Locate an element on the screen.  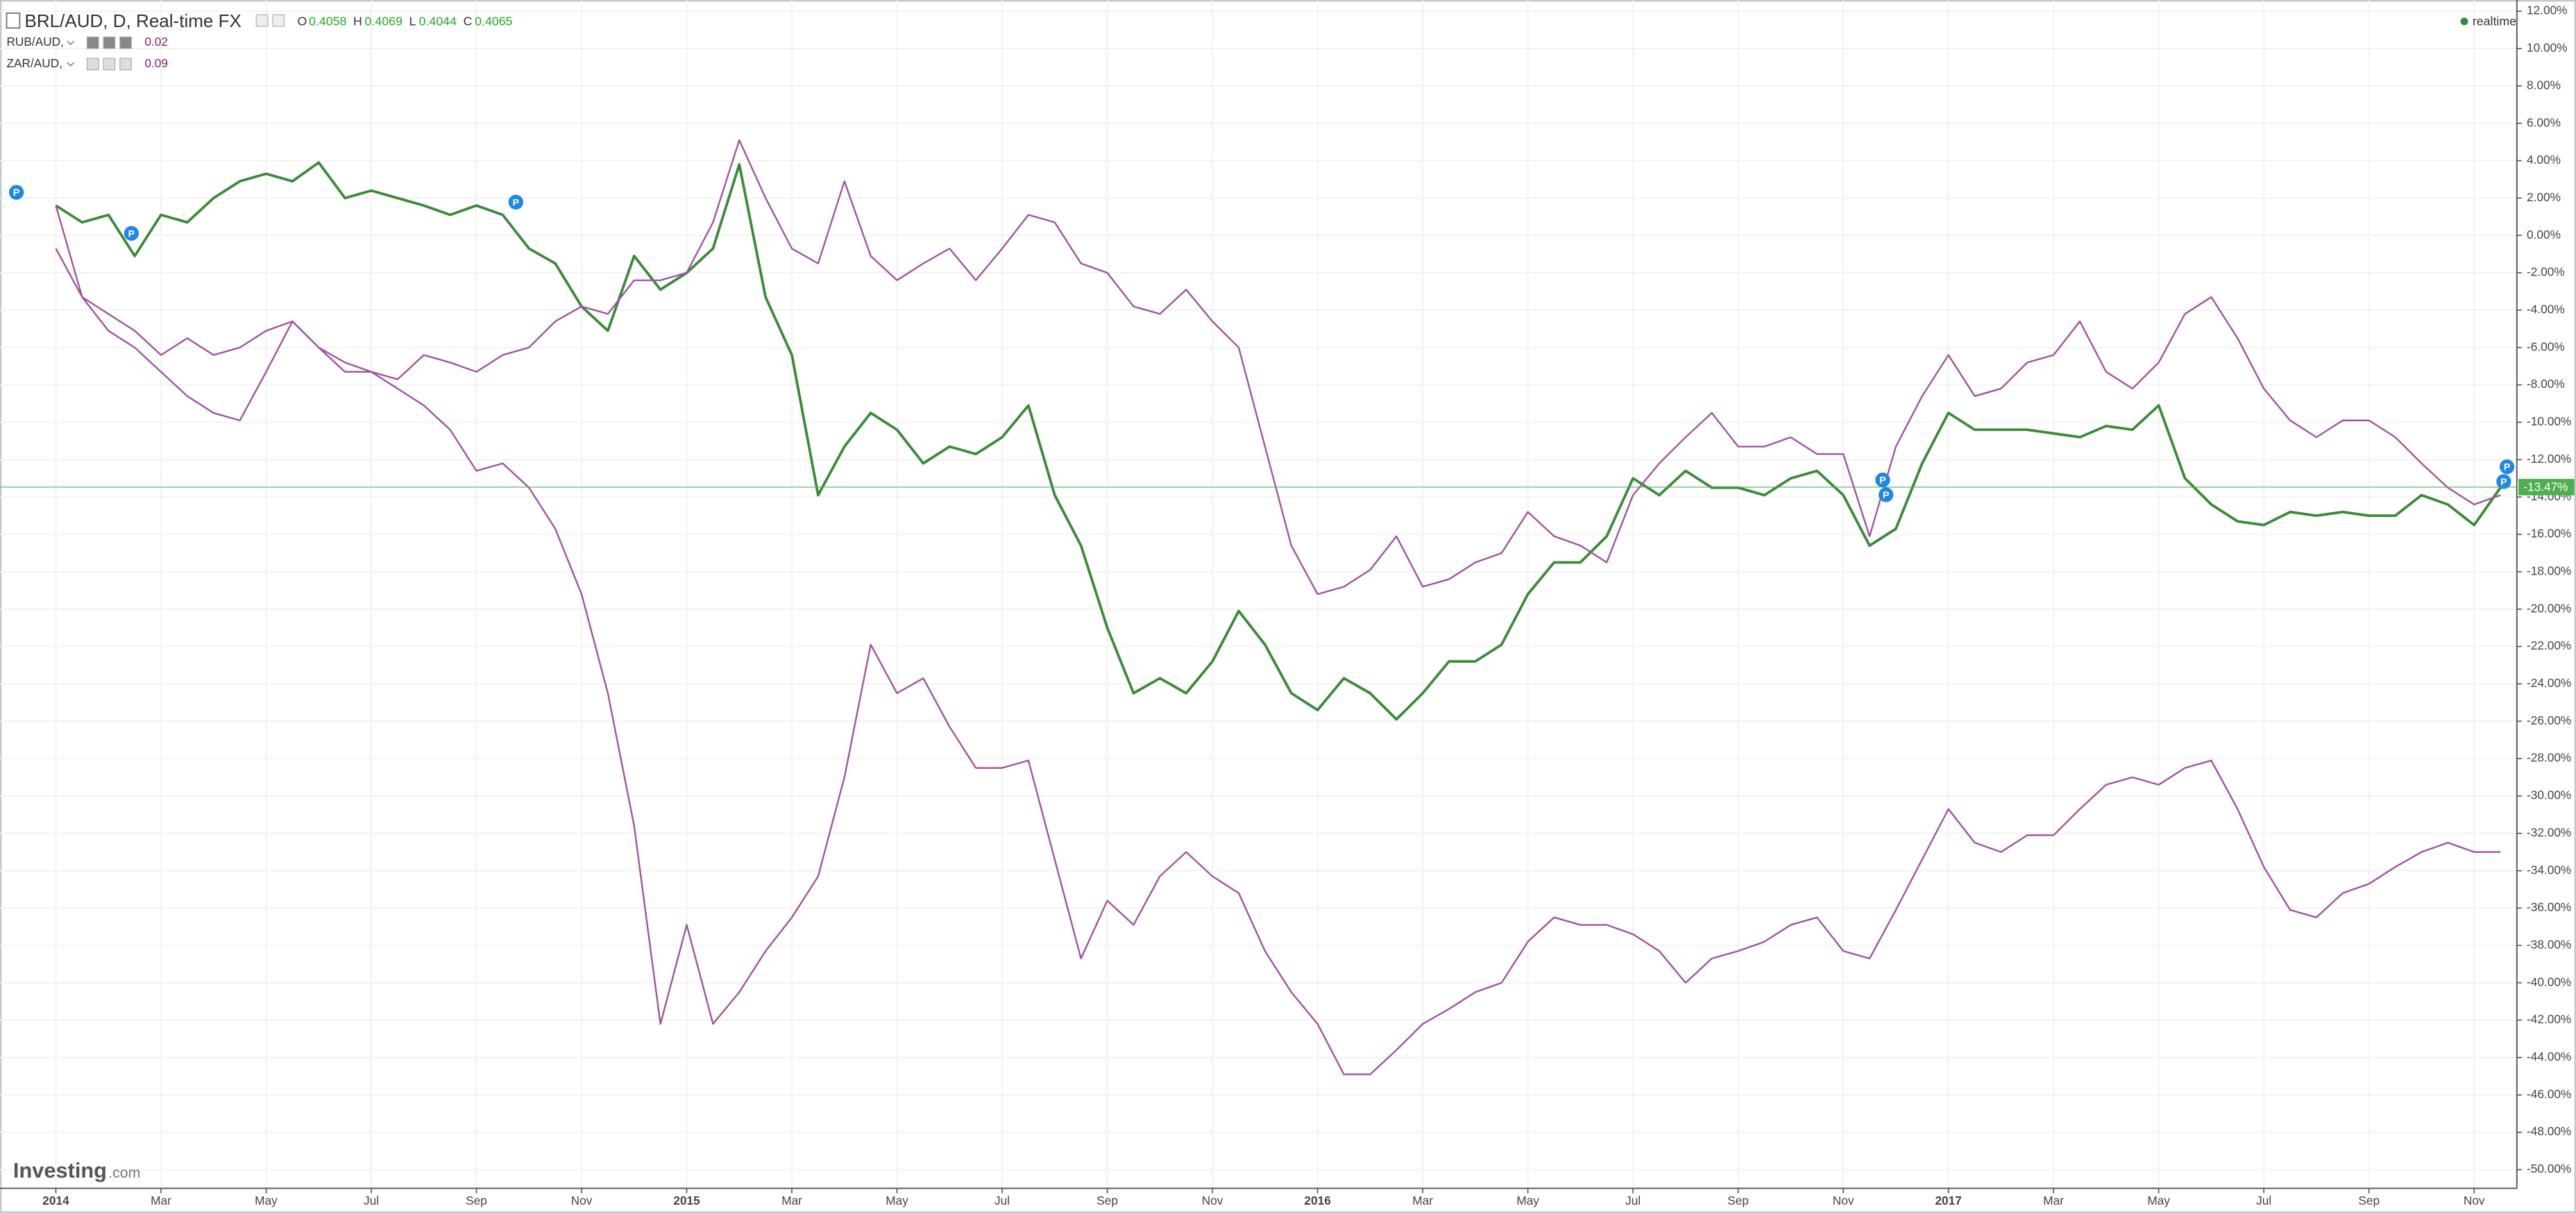
y-tick-label: 6.00% is located at coordinates (2544, 122).